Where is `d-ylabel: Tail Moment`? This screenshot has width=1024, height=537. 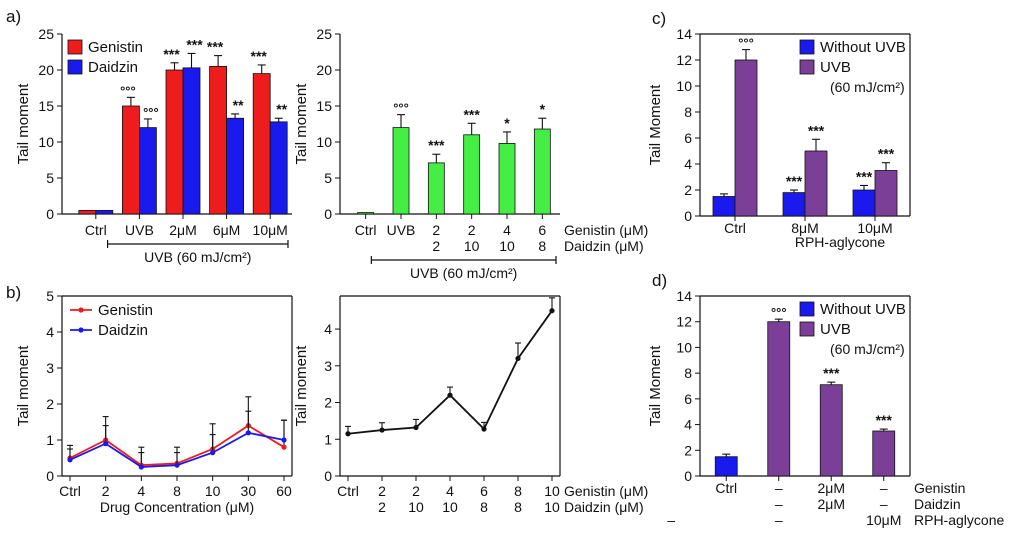 d-ylabel: Tail Moment is located at coordinates (655, 386).